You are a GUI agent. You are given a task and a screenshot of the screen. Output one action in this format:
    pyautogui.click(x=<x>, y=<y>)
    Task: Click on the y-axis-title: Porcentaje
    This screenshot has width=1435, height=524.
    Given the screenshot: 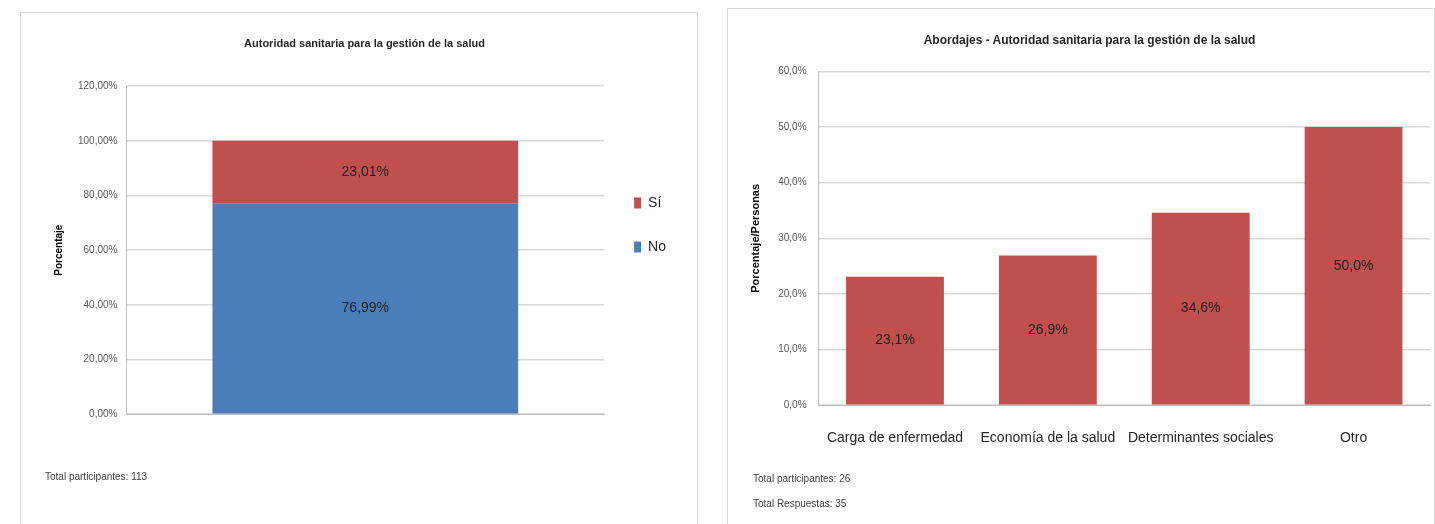 What is the action you would take?
    pyautogui.click(x=58, y=250)
    